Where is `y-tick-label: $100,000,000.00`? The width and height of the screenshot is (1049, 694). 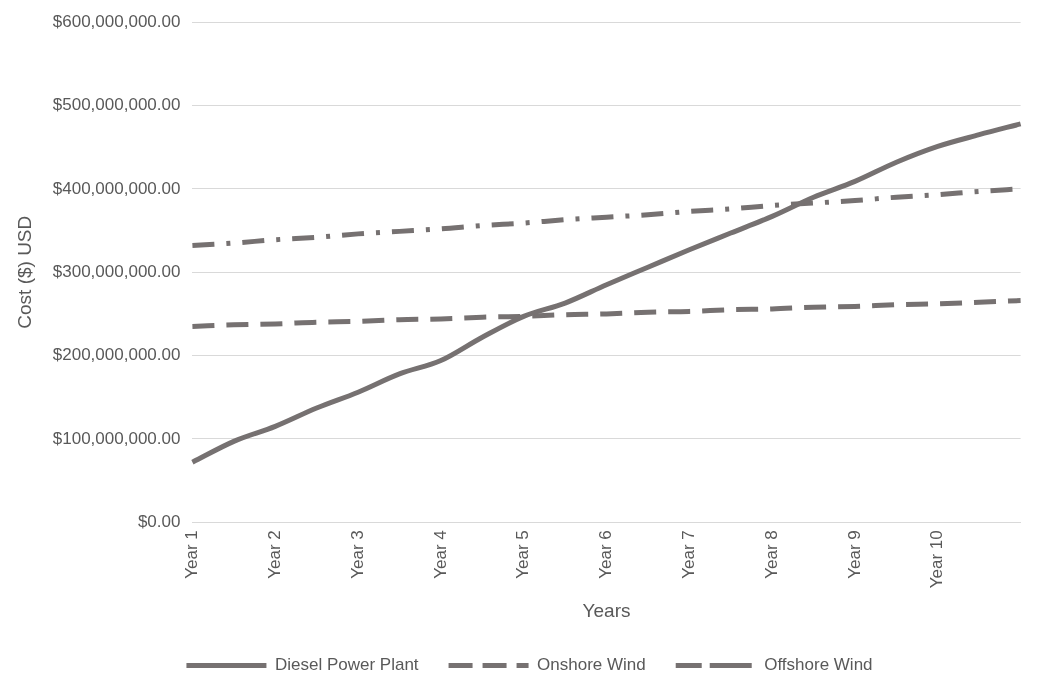
y-tick-label: $100,000,000.00 is located at coordinates (116, 438).